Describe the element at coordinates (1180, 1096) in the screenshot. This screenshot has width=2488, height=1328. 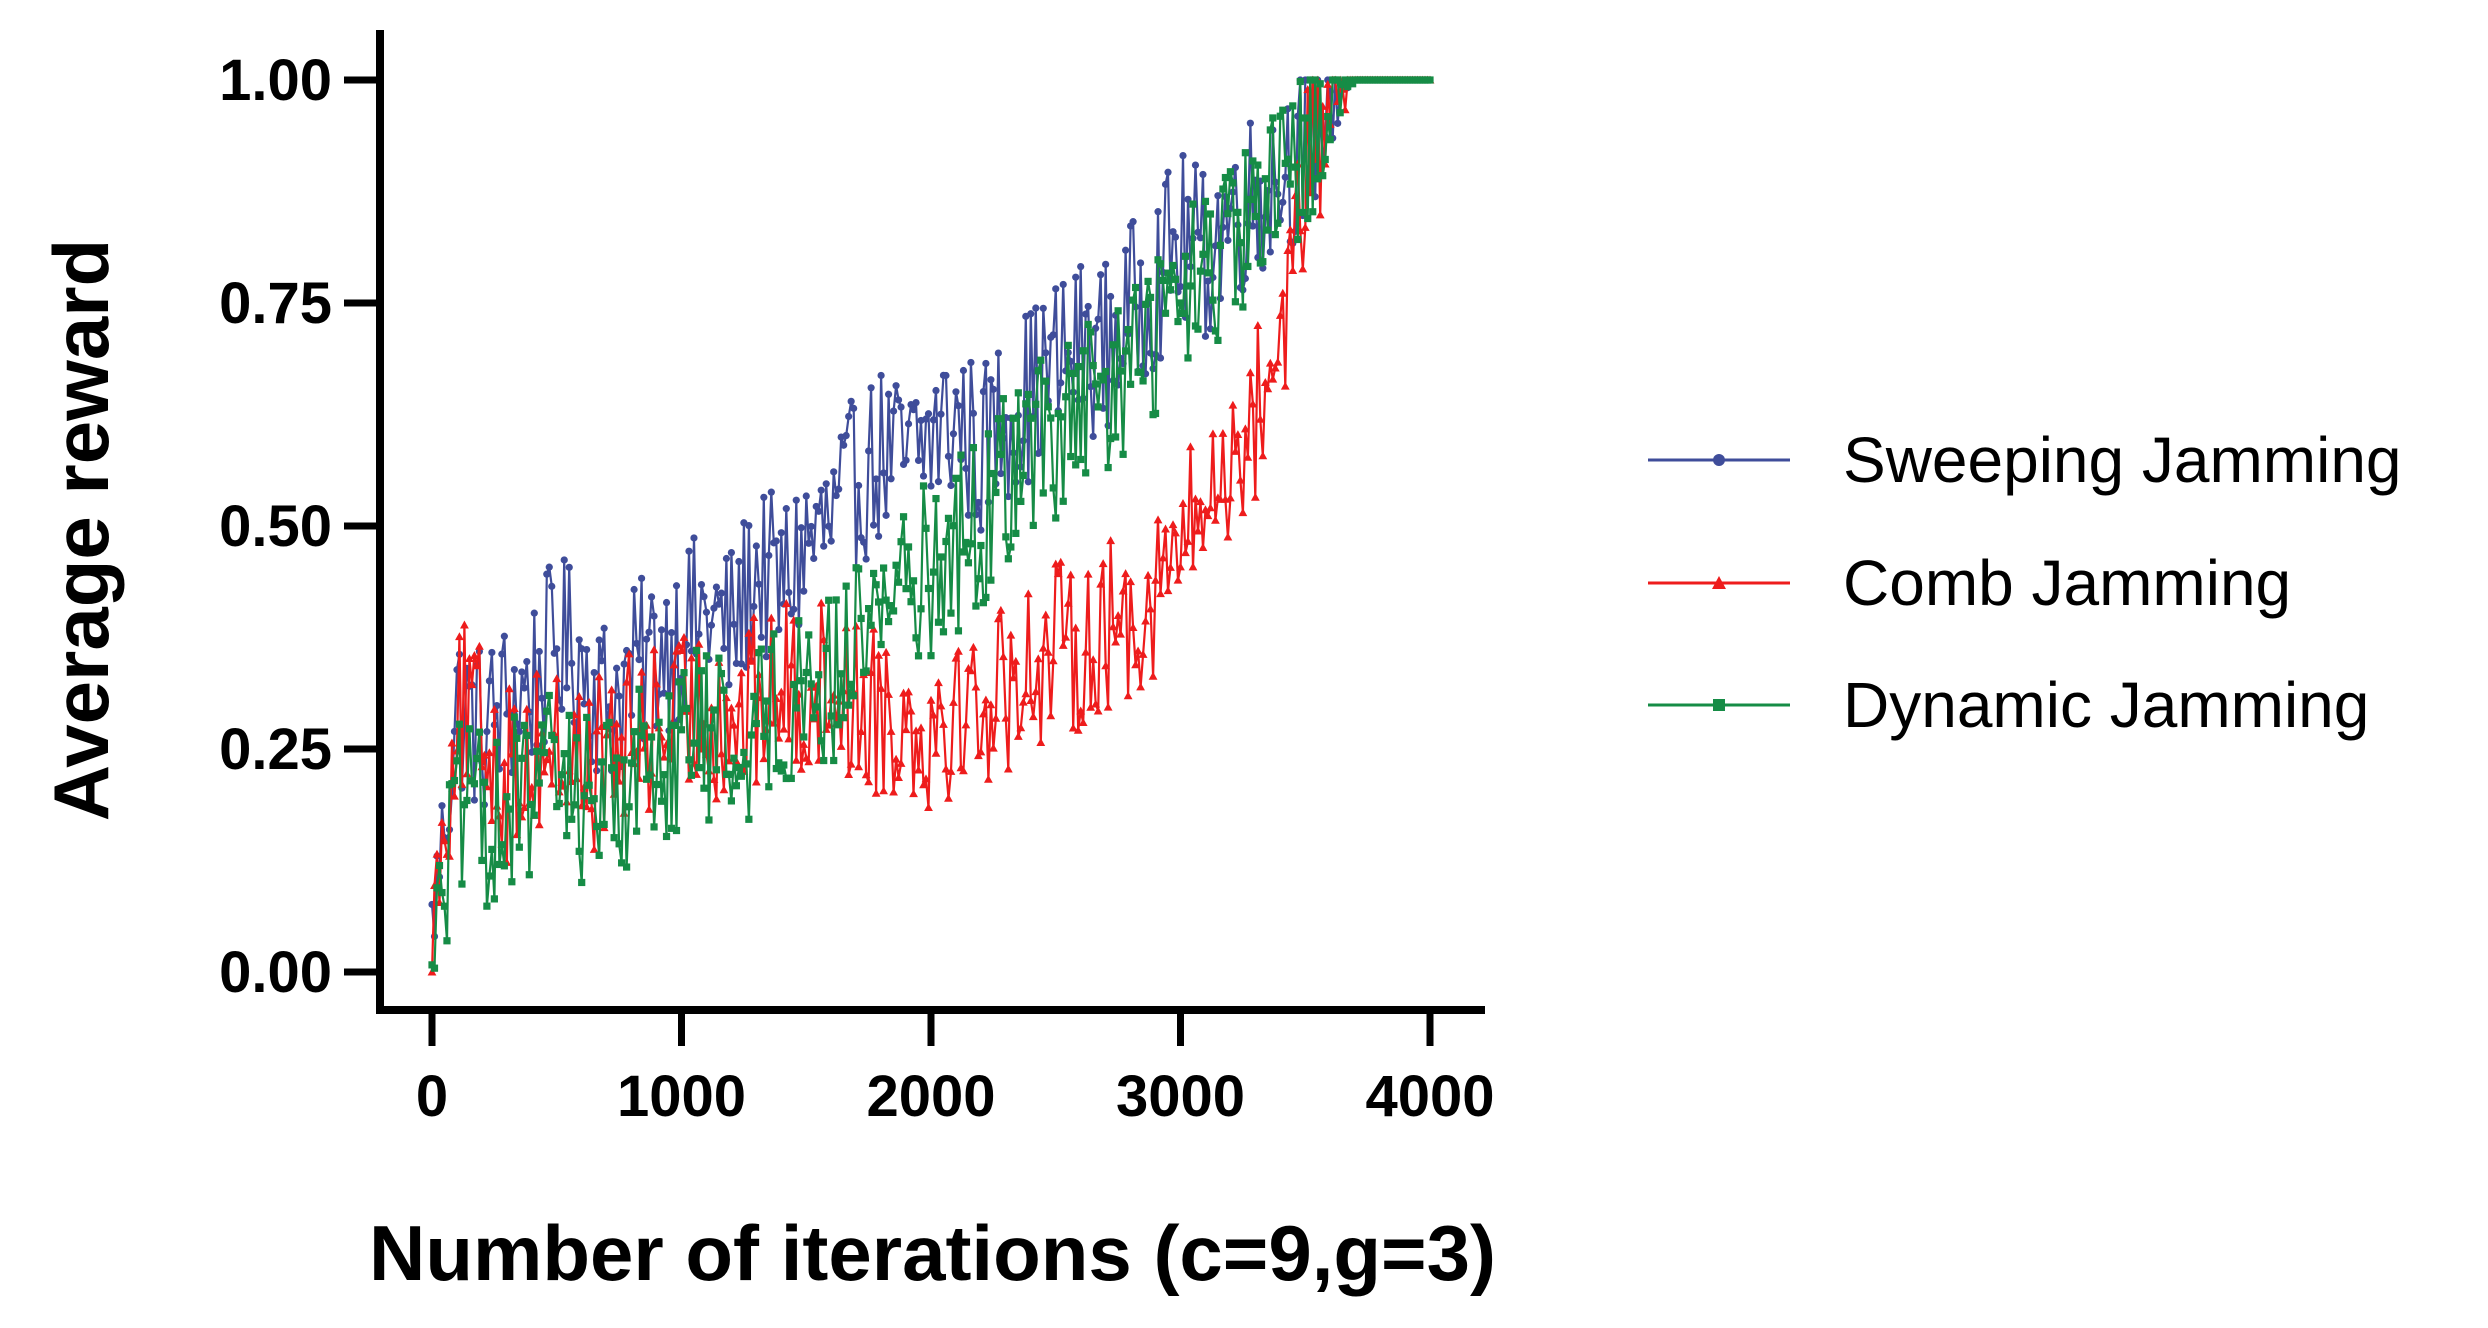
I see `x-tick-label: 3000` at that location.